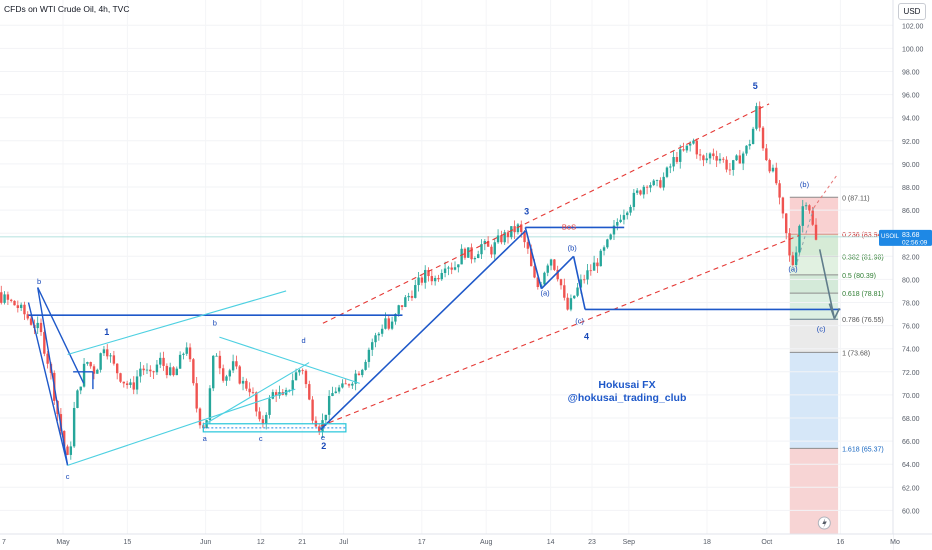  What do you see at coordinates (859, 276) in the screenshot?
I see `fib-level-label: 0.5 (80.39)` at bounding box center [859, 276].